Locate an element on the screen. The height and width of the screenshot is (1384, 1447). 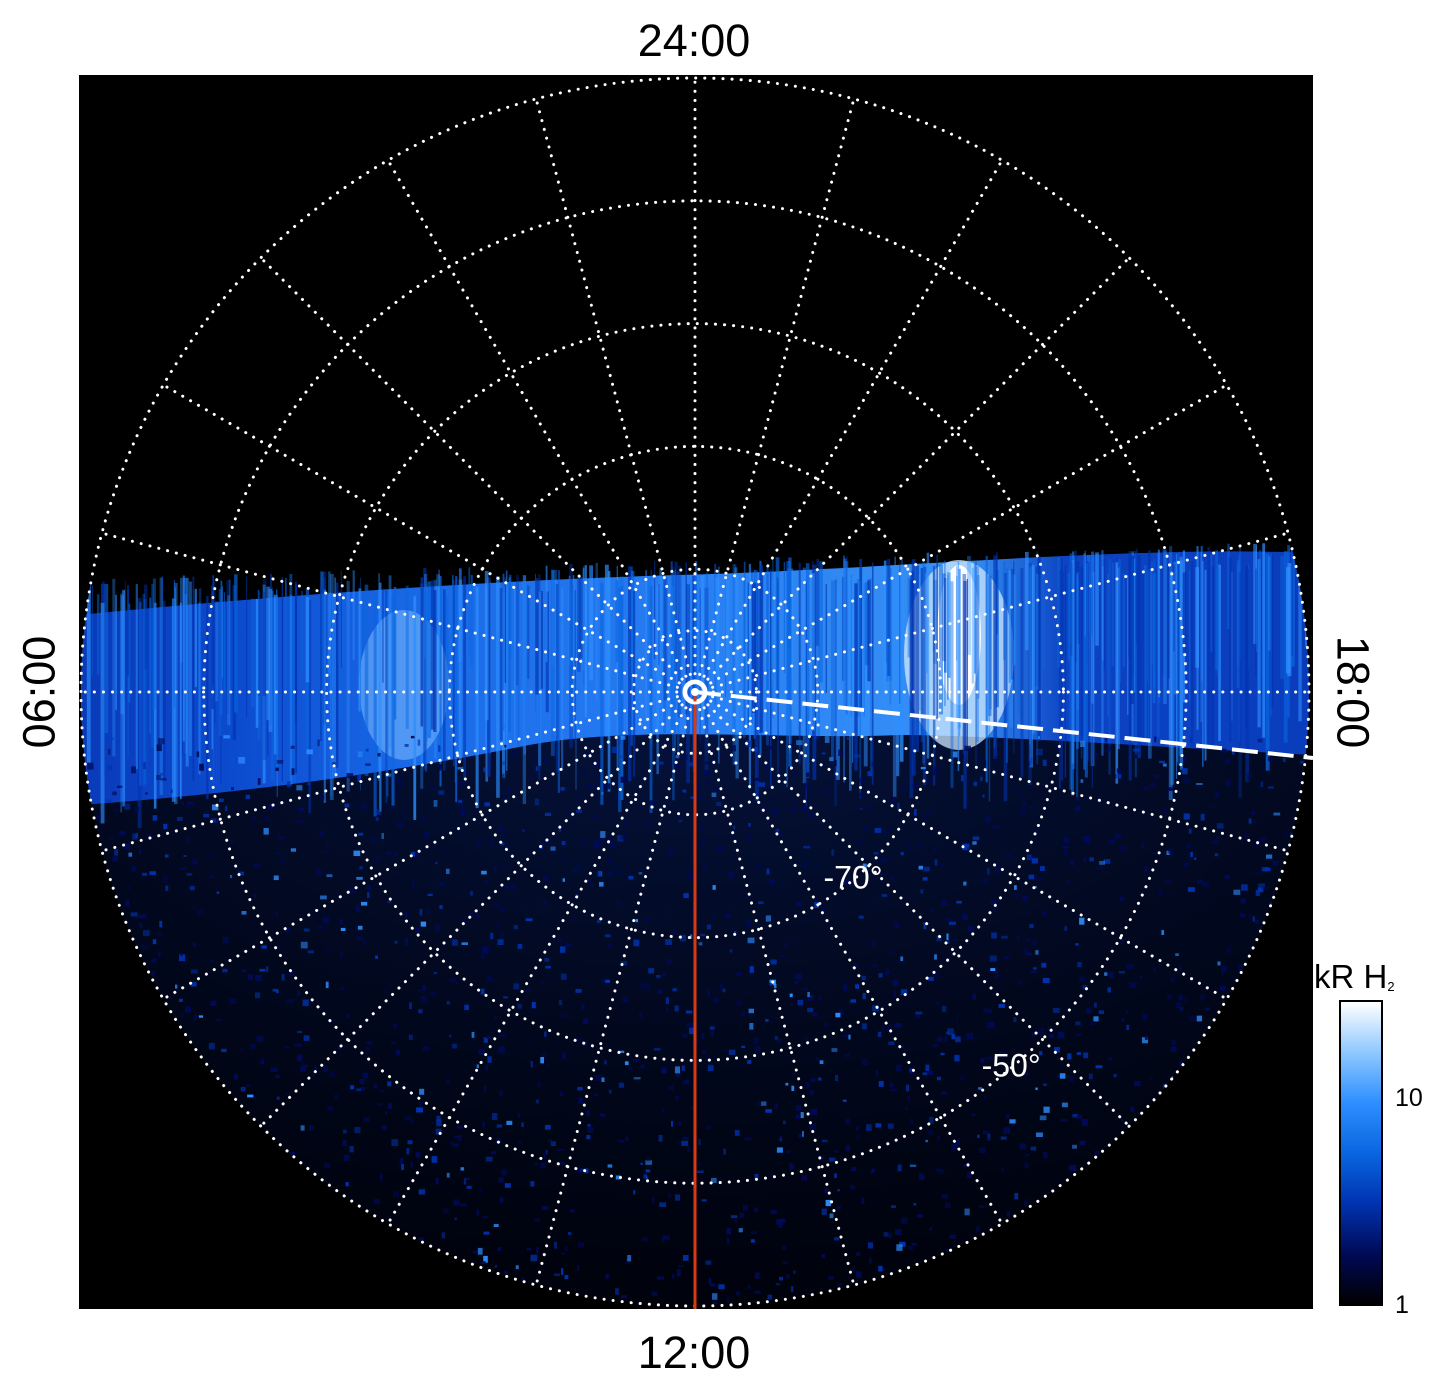
pole-marker-ring is located at coordinates (695, 692).